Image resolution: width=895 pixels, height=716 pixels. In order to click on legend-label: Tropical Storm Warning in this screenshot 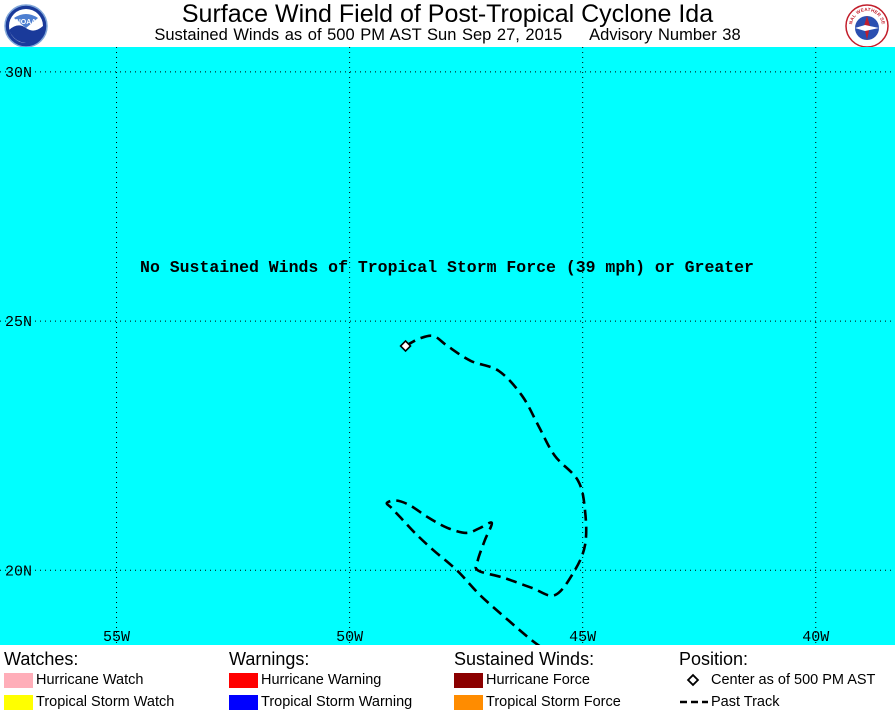, I will do `click(337, 702)`.